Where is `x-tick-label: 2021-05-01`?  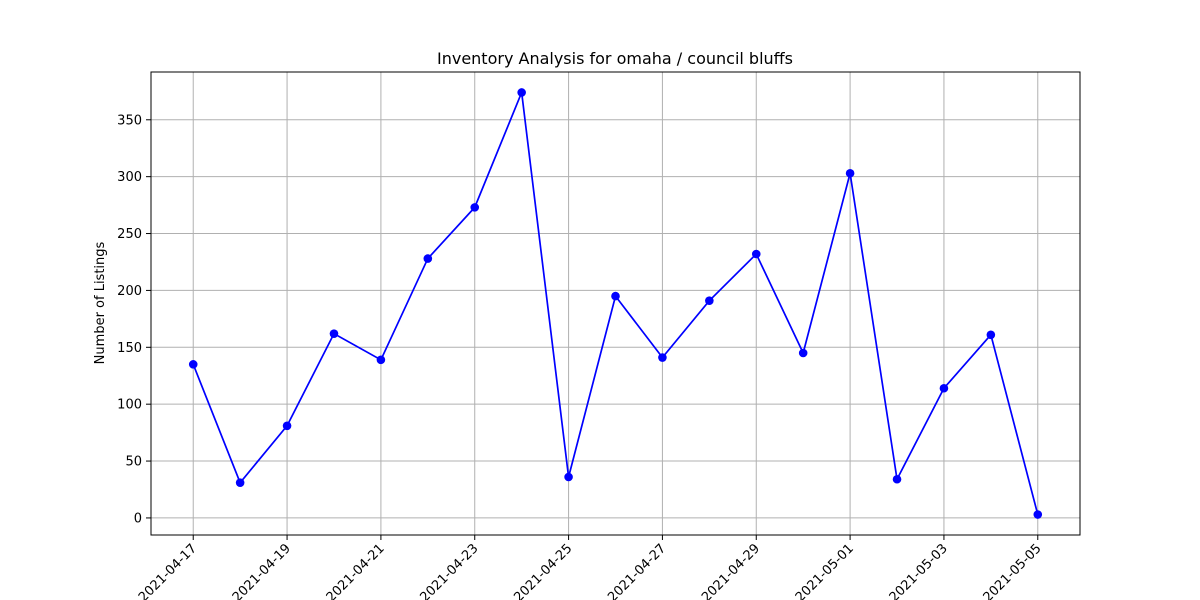
x-tick-label: 2021-05-01 is located at coordinates (825, 570).